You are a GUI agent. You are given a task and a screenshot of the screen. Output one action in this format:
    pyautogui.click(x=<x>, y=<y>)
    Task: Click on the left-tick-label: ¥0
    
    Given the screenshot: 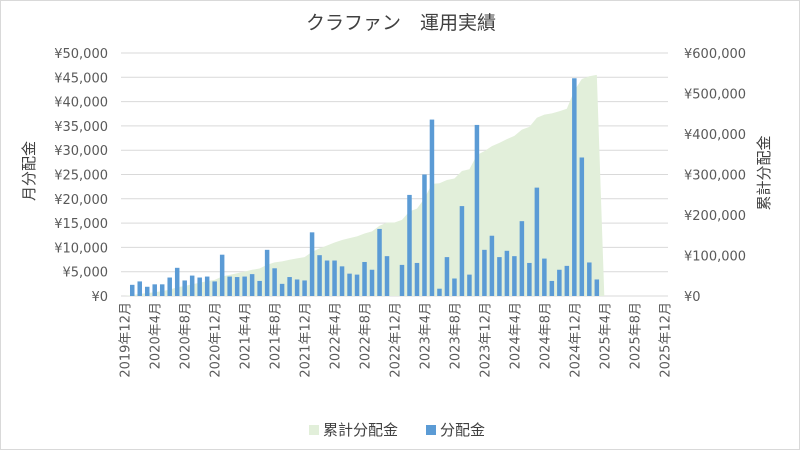 What is the action you would take?
    pyautogui.click(x=99, y=297)
    